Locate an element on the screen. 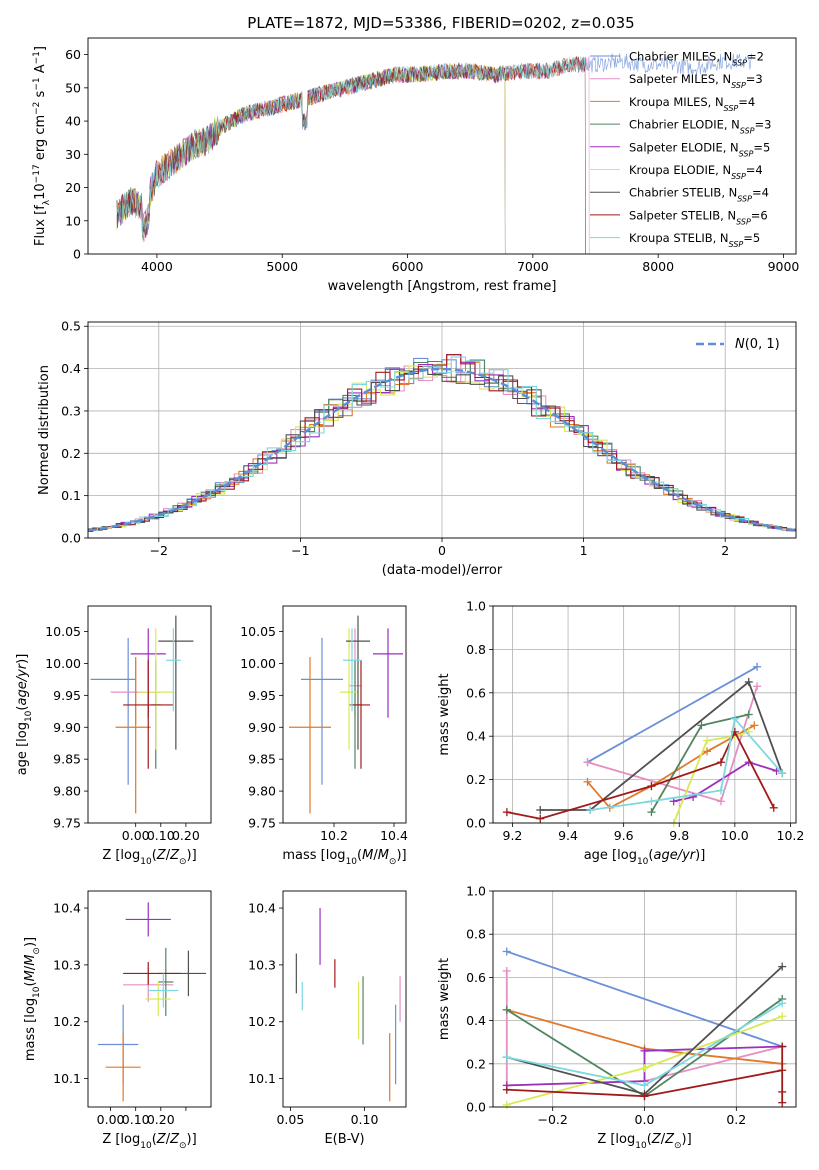 This screenshot has height=1170, width=819. x-axis-label: age [log10(age/yr)] is located at coordinates (645, 857).